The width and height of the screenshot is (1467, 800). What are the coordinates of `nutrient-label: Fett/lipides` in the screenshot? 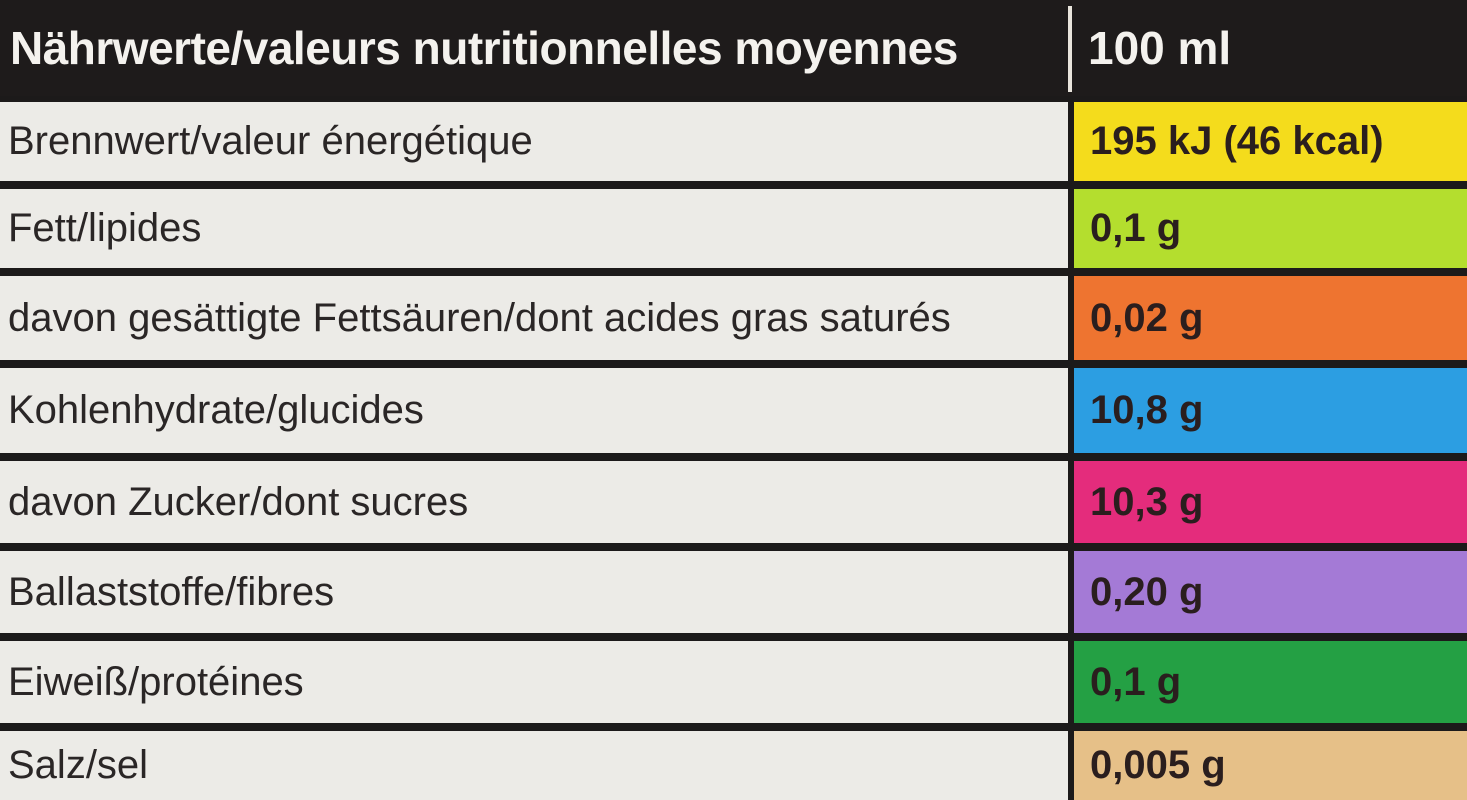 It's located at (534, 228).